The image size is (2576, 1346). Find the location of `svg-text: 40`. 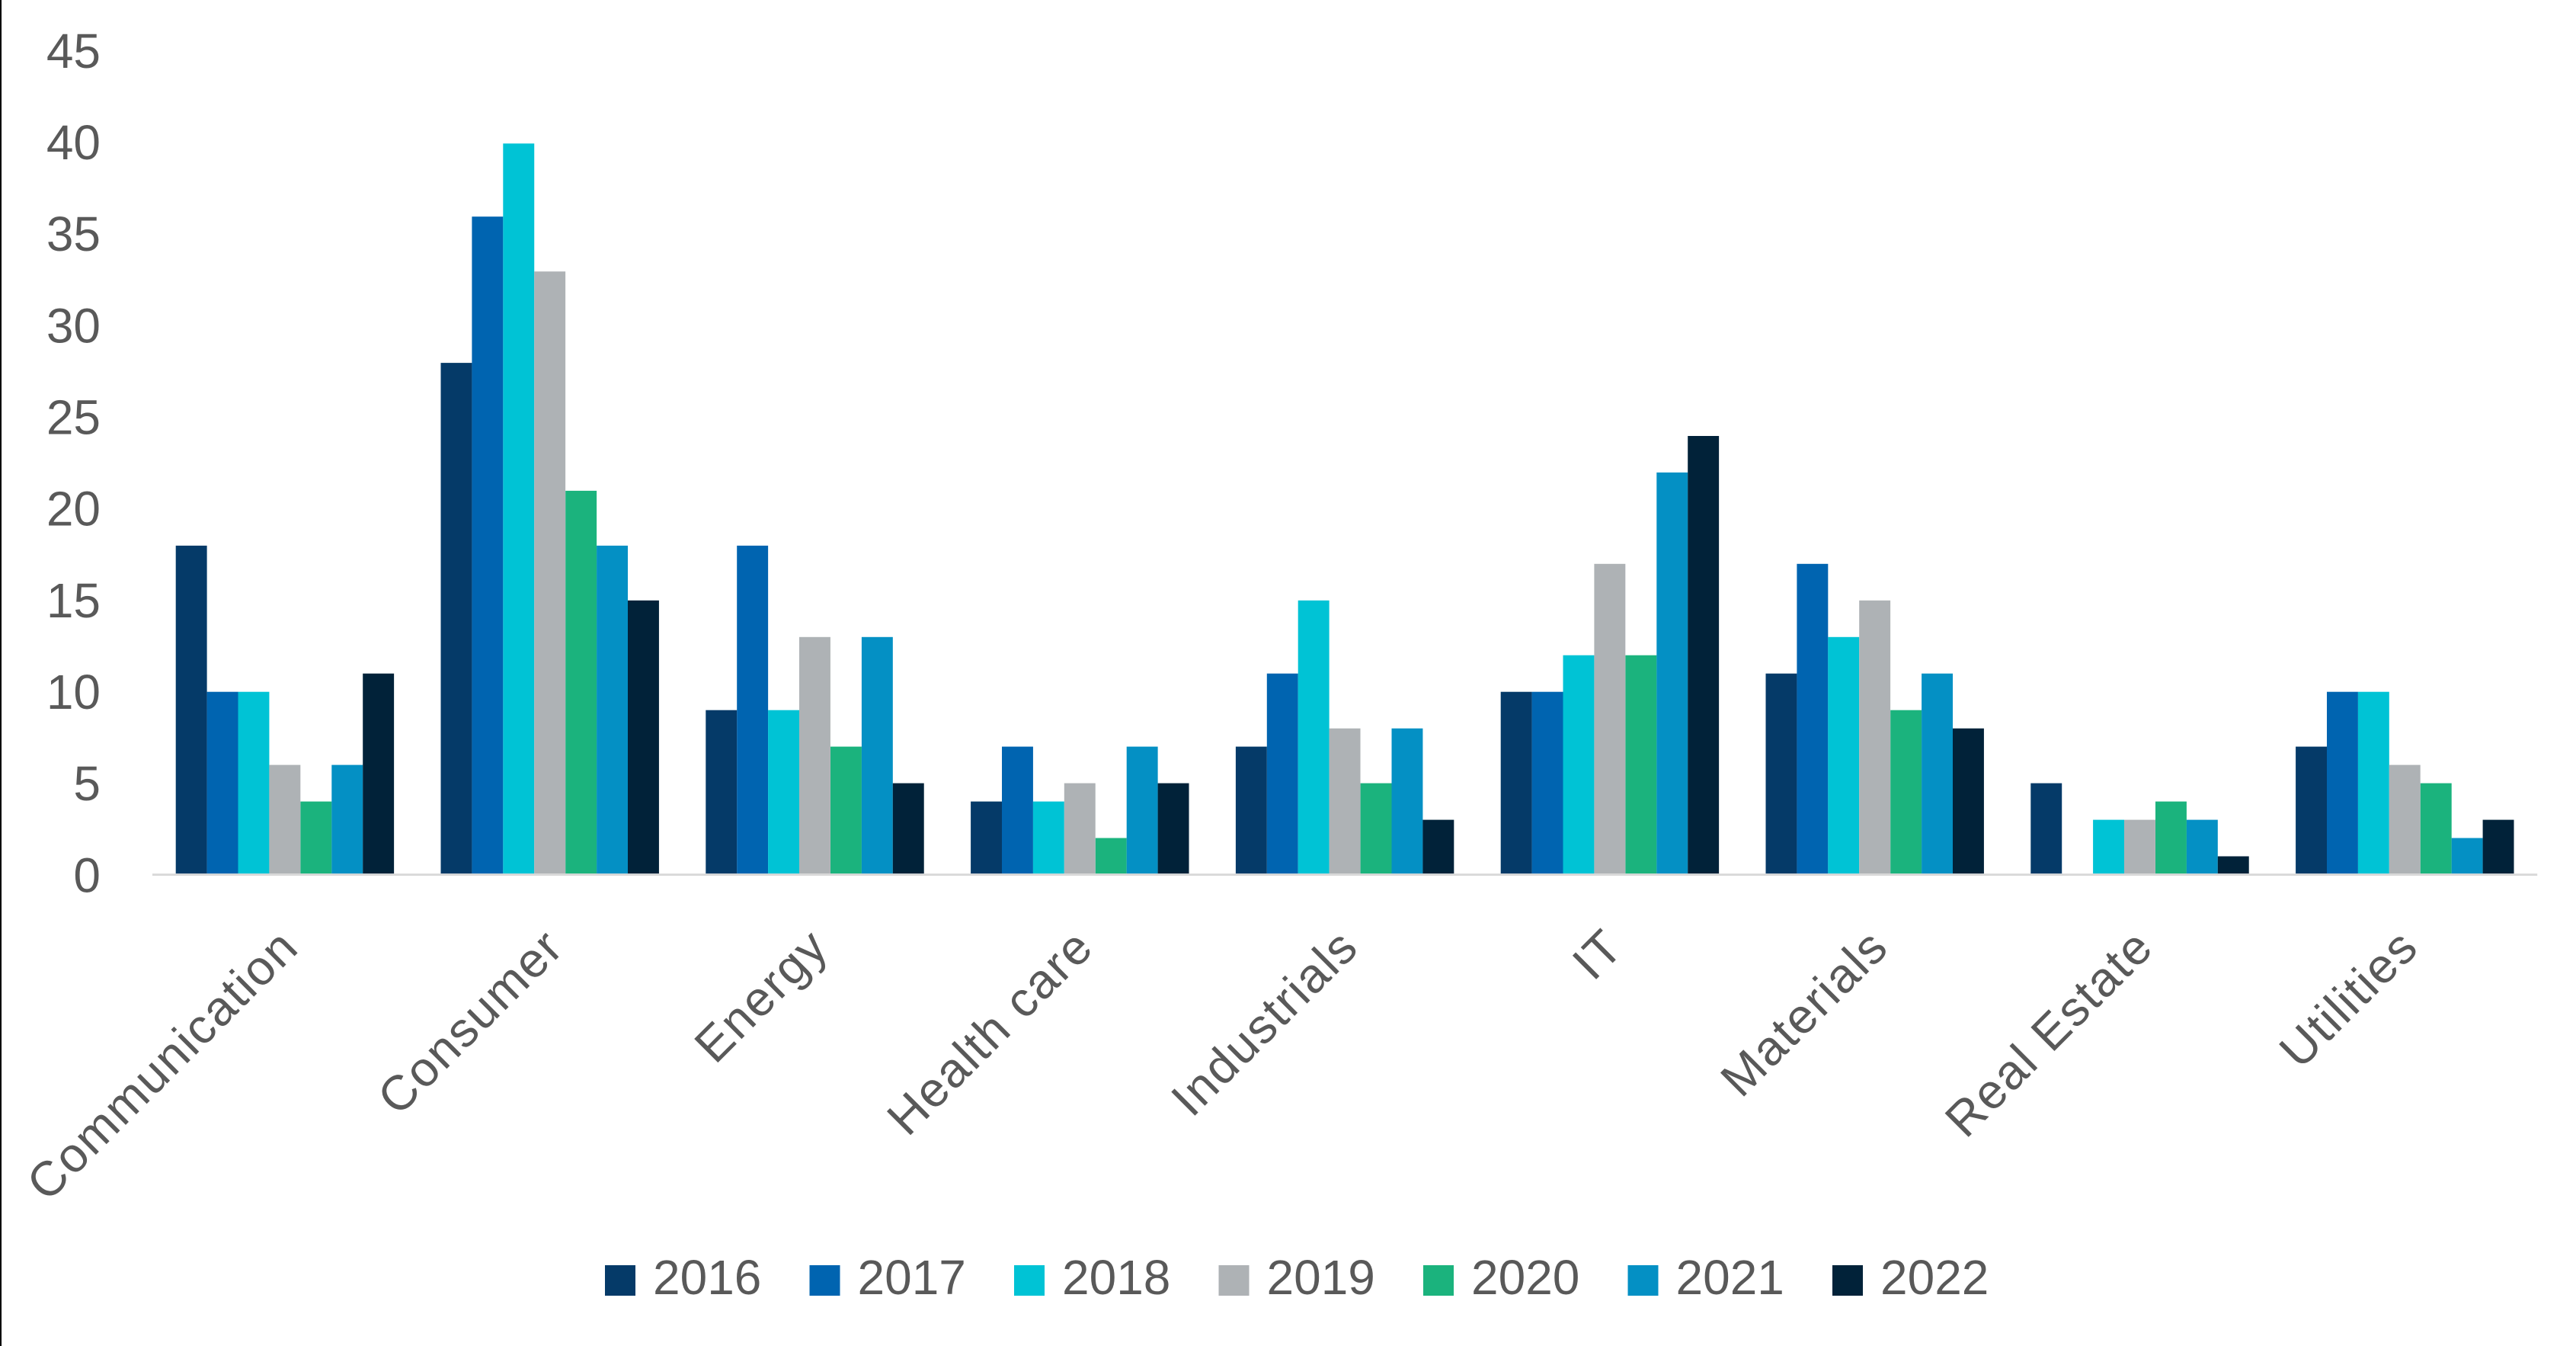

svg-text: 40 is located at coordinates (73, 142).